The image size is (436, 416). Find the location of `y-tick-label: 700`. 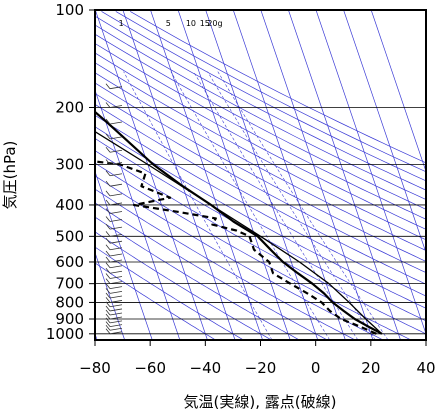

y-tick-label: 700 is located at coordinates (69, 284).